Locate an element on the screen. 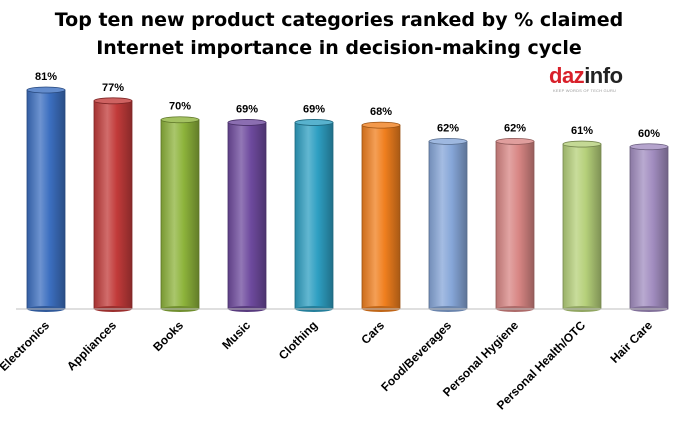 Image resolution: width=678 pixels, height=429 pixels. bar-cap-cars is located at coordinates (381, 125).